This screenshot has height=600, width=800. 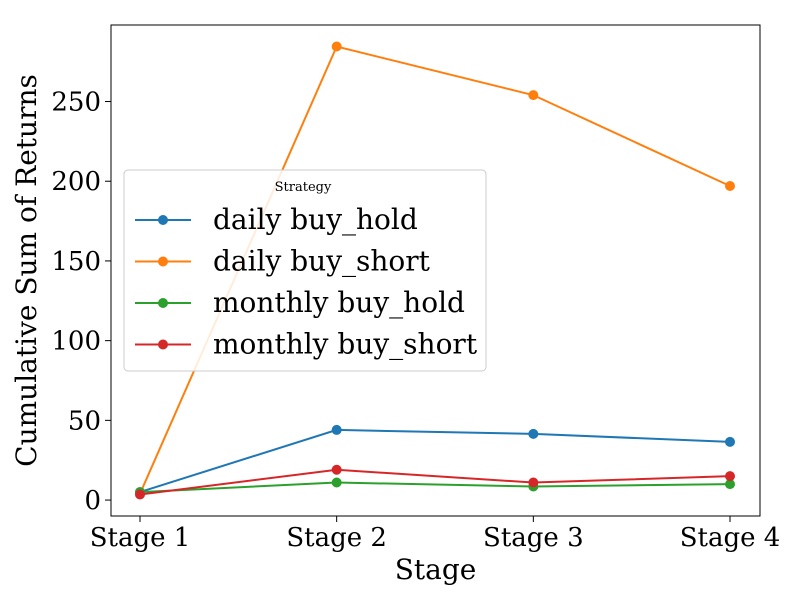 What do you see at coordinates (435, 534) in the screenshot?
I see `x-axis: Stage 1 Stage 2 Stage 3 Stage 4` at bounding box center [435, 534].